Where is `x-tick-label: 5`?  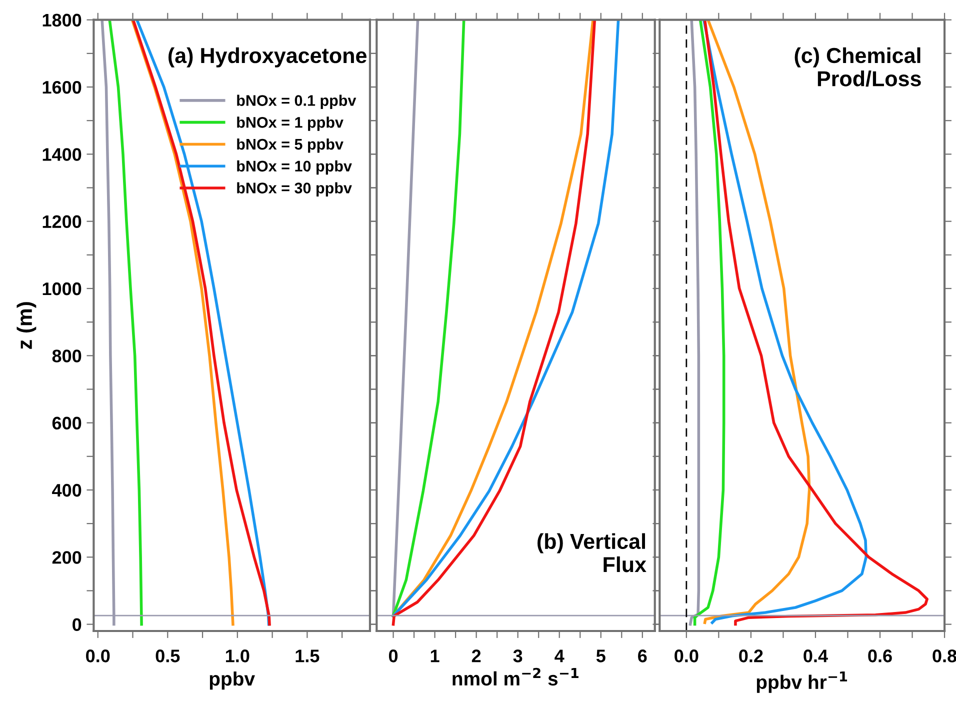
x-tick-label: 5 is located at coordinates (601, 656).